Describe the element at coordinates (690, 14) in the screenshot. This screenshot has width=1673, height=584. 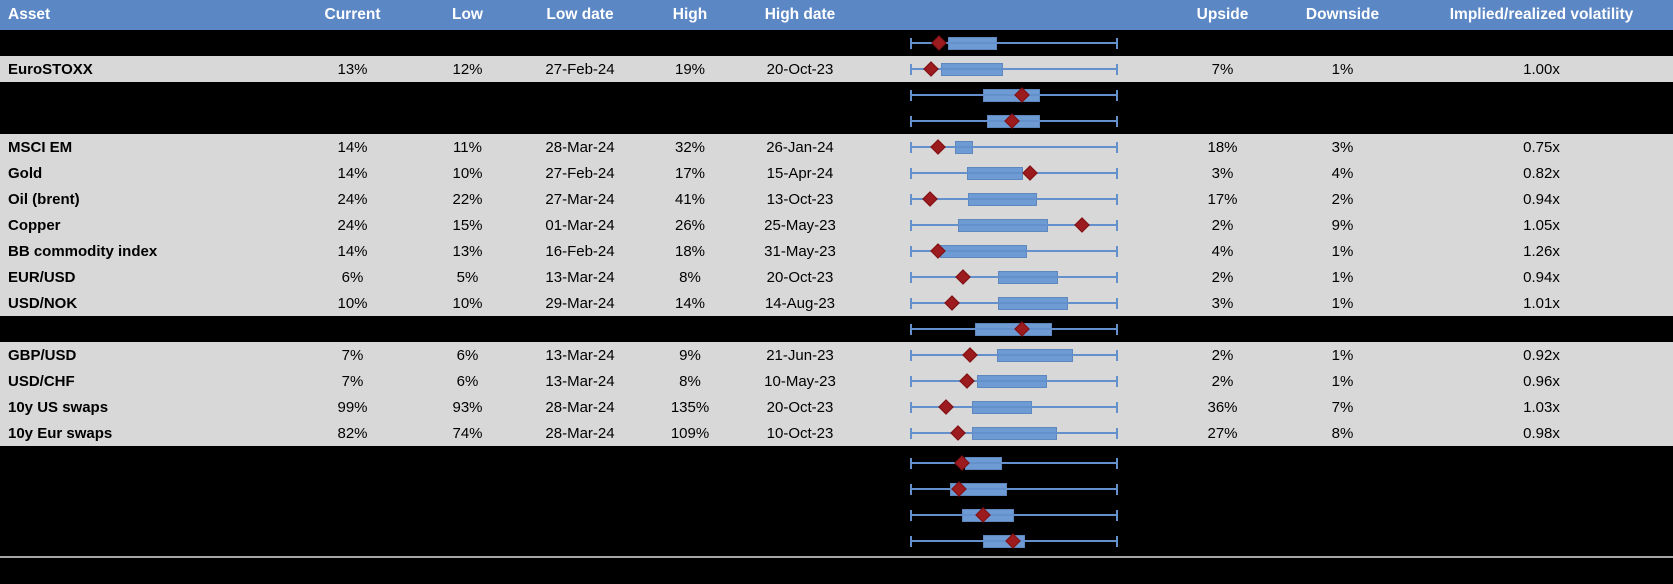
I see `column-header-high: High` at that location.